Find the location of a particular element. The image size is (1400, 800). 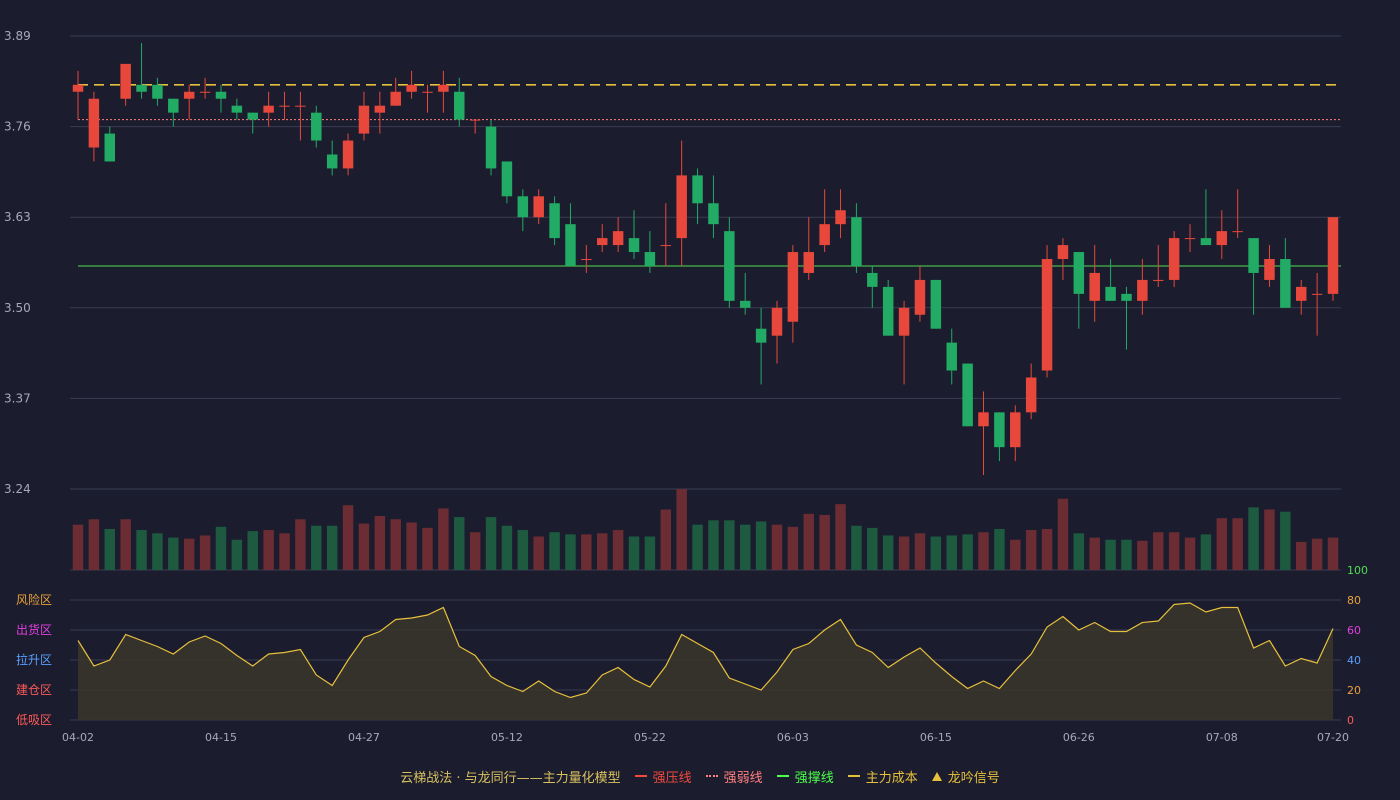

legend-label: 强撑线 is located at coordinates (814, 778).